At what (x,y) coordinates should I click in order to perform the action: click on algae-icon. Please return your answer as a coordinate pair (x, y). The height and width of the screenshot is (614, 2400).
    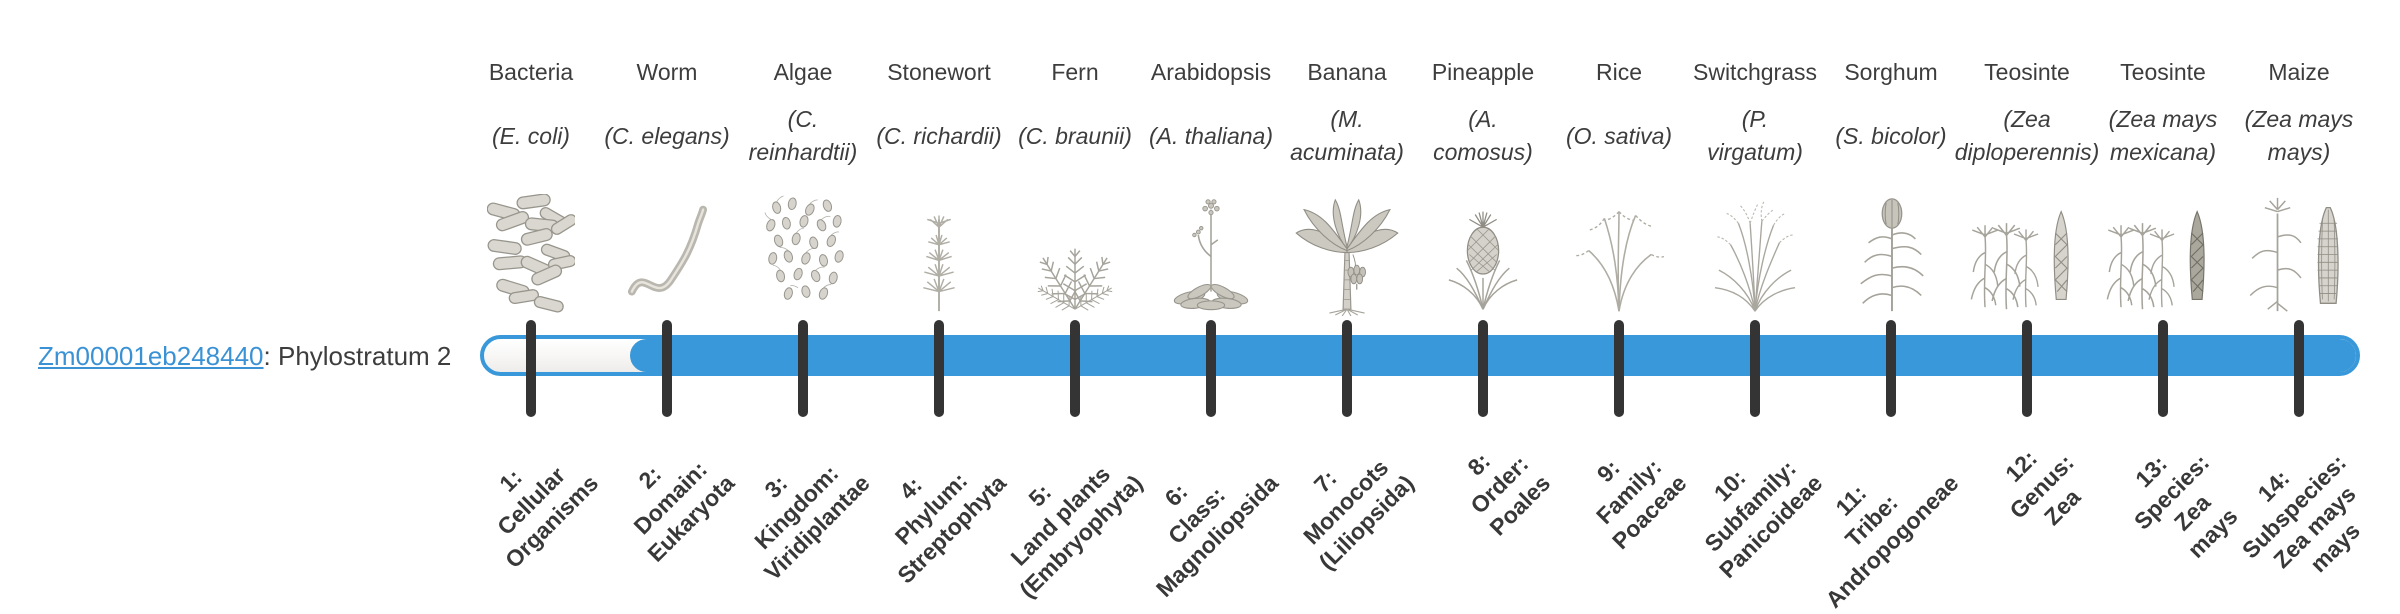
    Looking at the image, I should click on (803, 252).